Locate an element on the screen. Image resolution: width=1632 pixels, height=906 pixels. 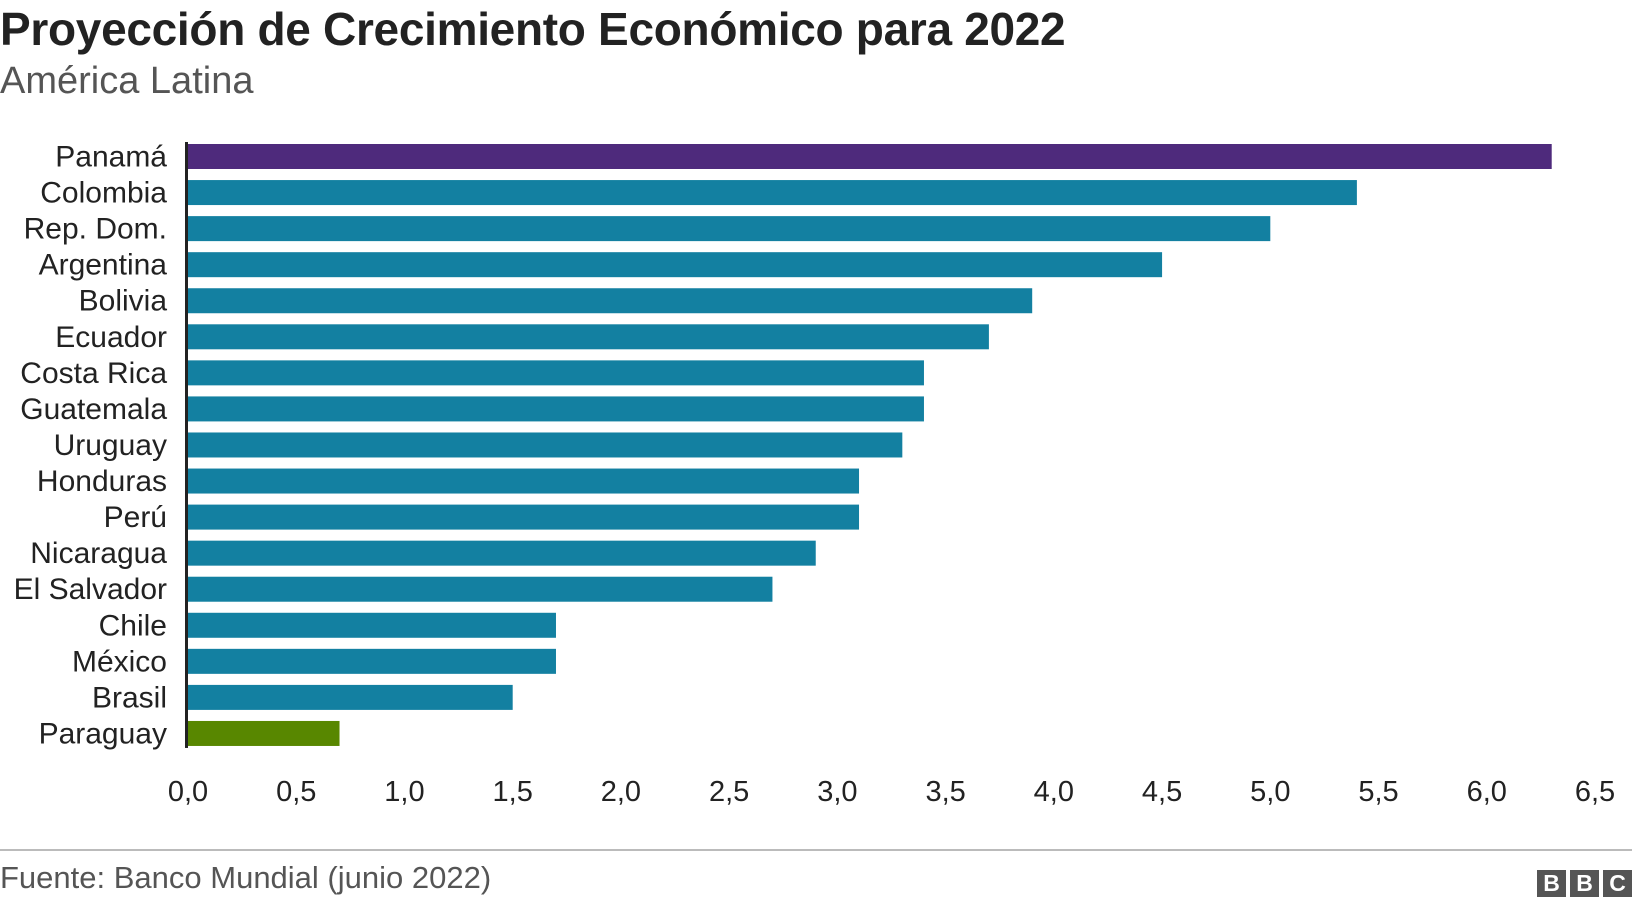
x-tick-label: 5,5 is located at coordinates (1378, 792).